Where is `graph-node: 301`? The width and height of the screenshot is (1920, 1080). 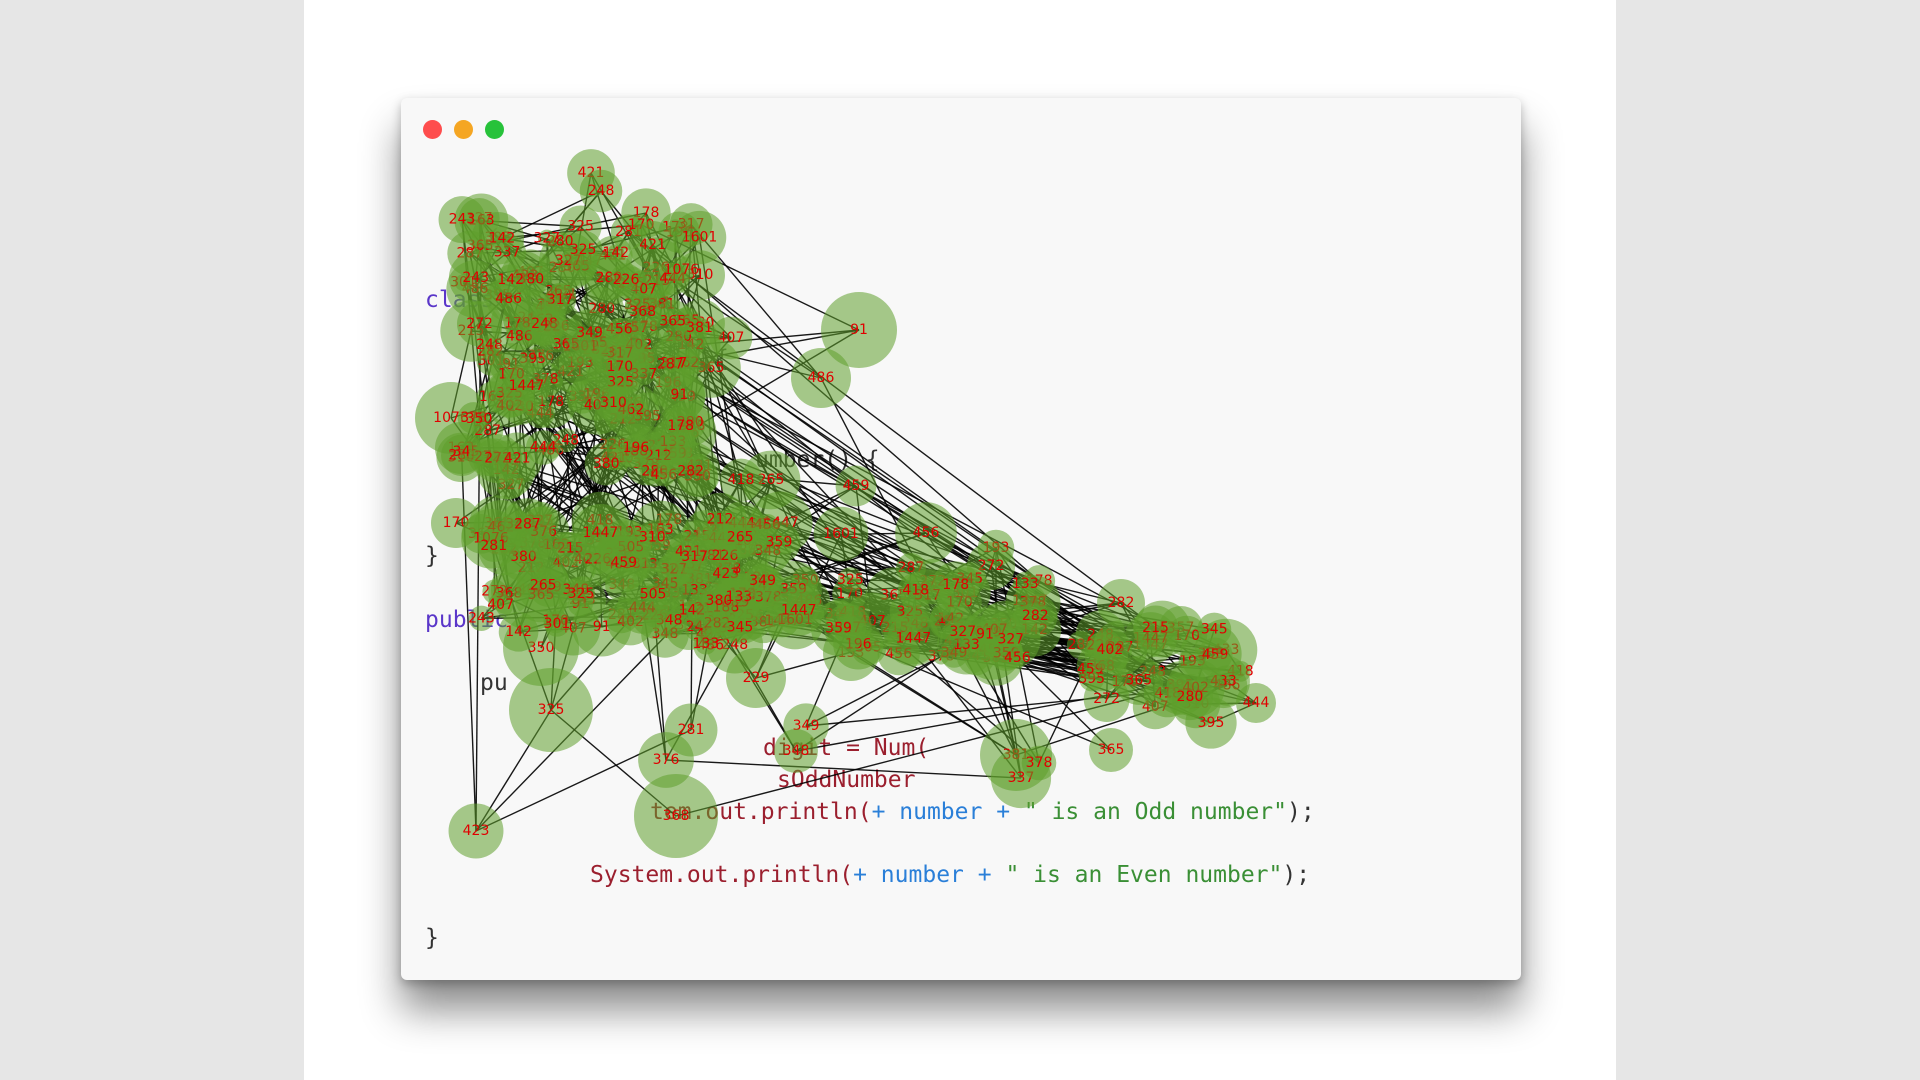 graph-node: 301 is located at coordinates (557, 623).